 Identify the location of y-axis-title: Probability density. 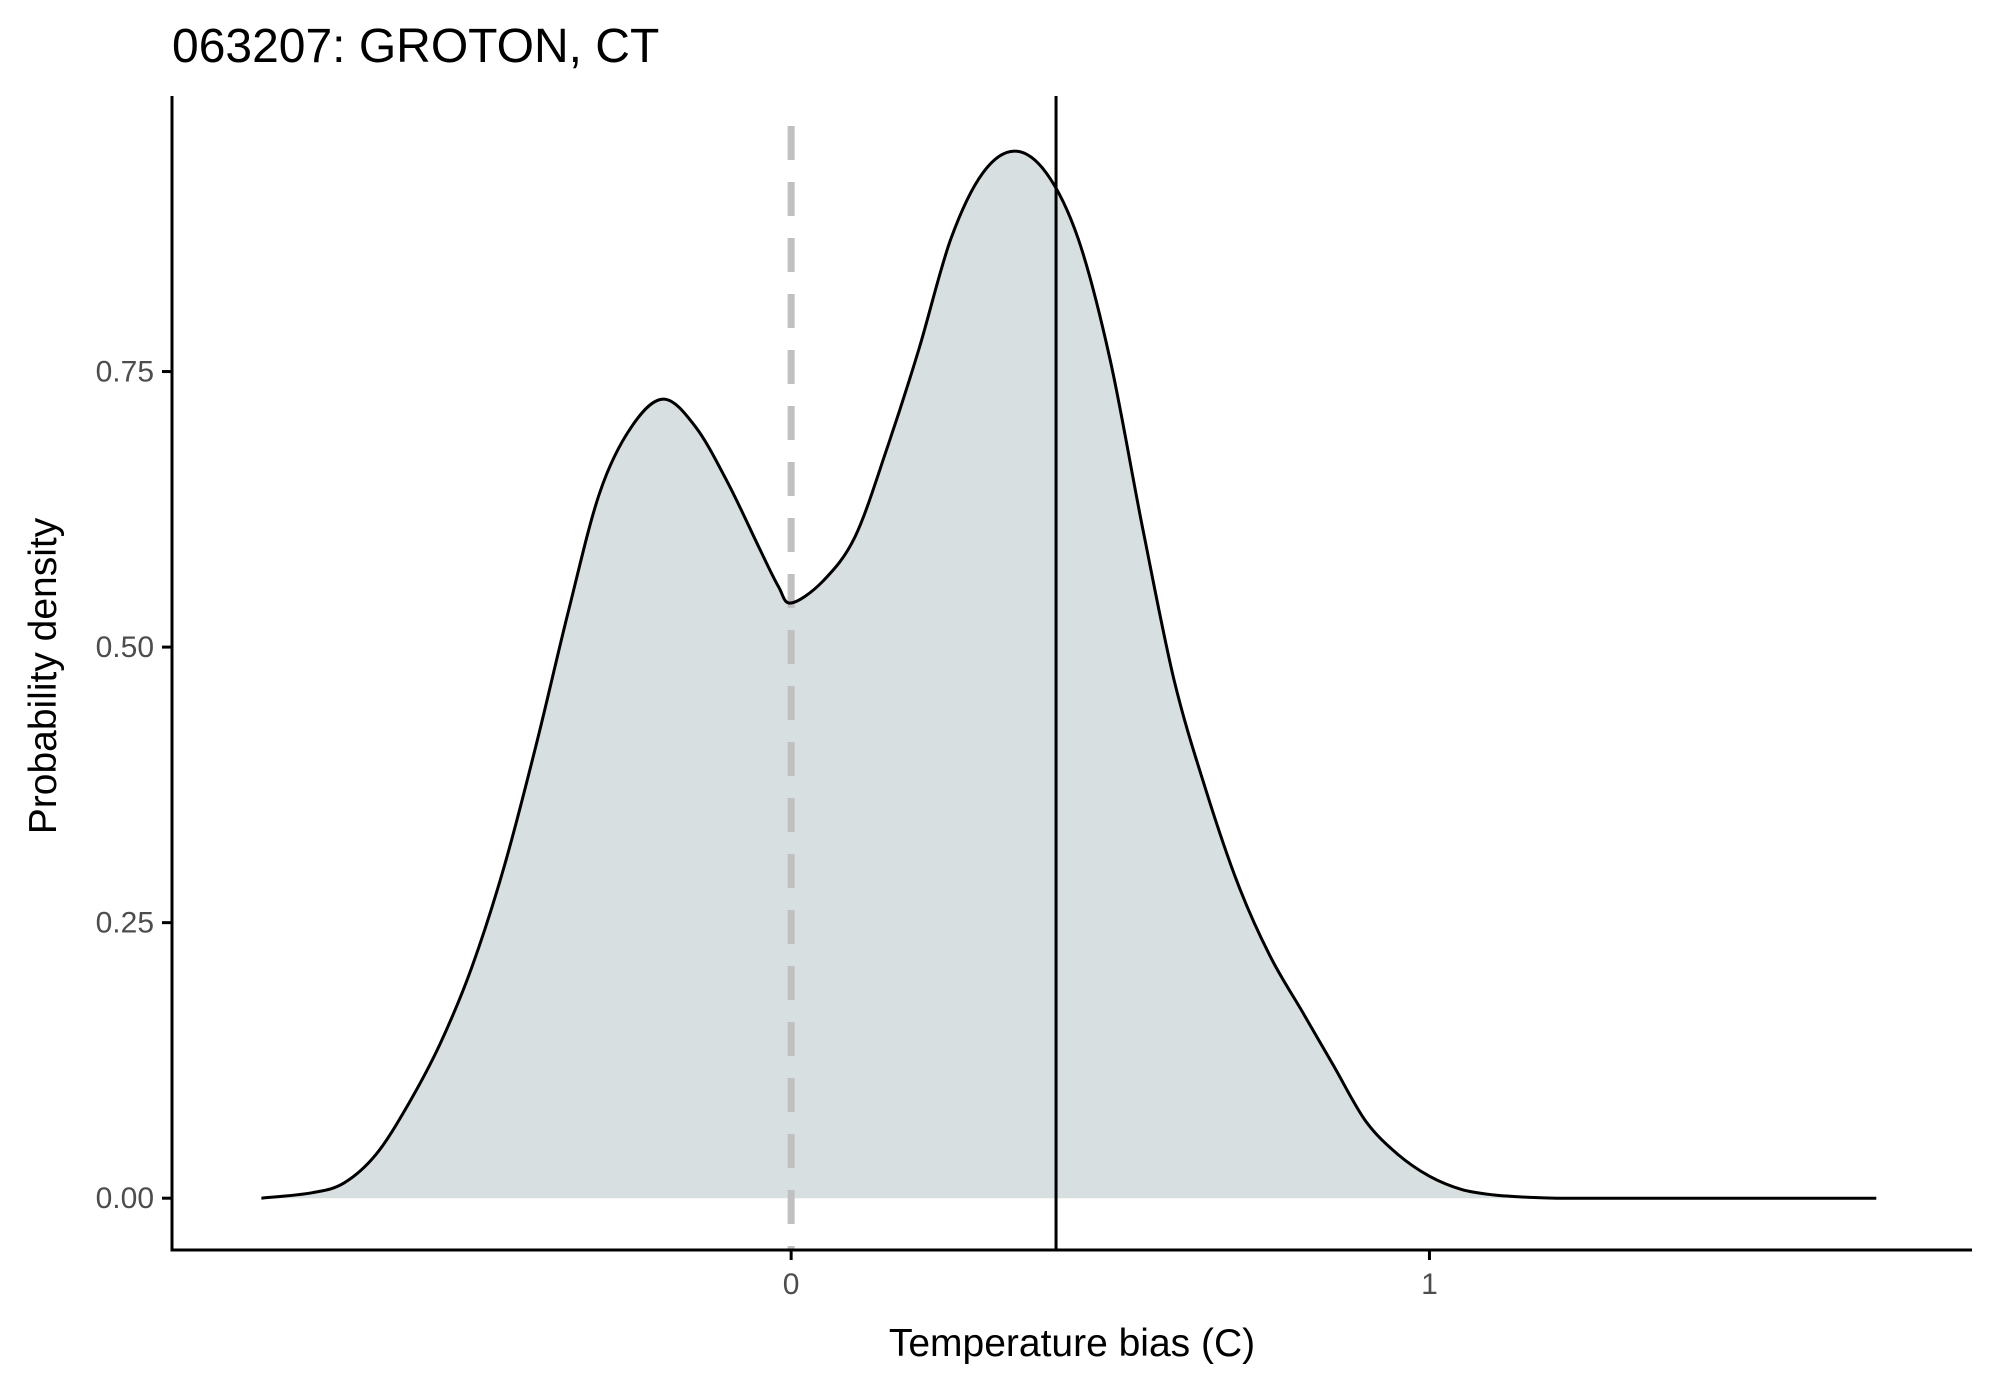
(43, 675).